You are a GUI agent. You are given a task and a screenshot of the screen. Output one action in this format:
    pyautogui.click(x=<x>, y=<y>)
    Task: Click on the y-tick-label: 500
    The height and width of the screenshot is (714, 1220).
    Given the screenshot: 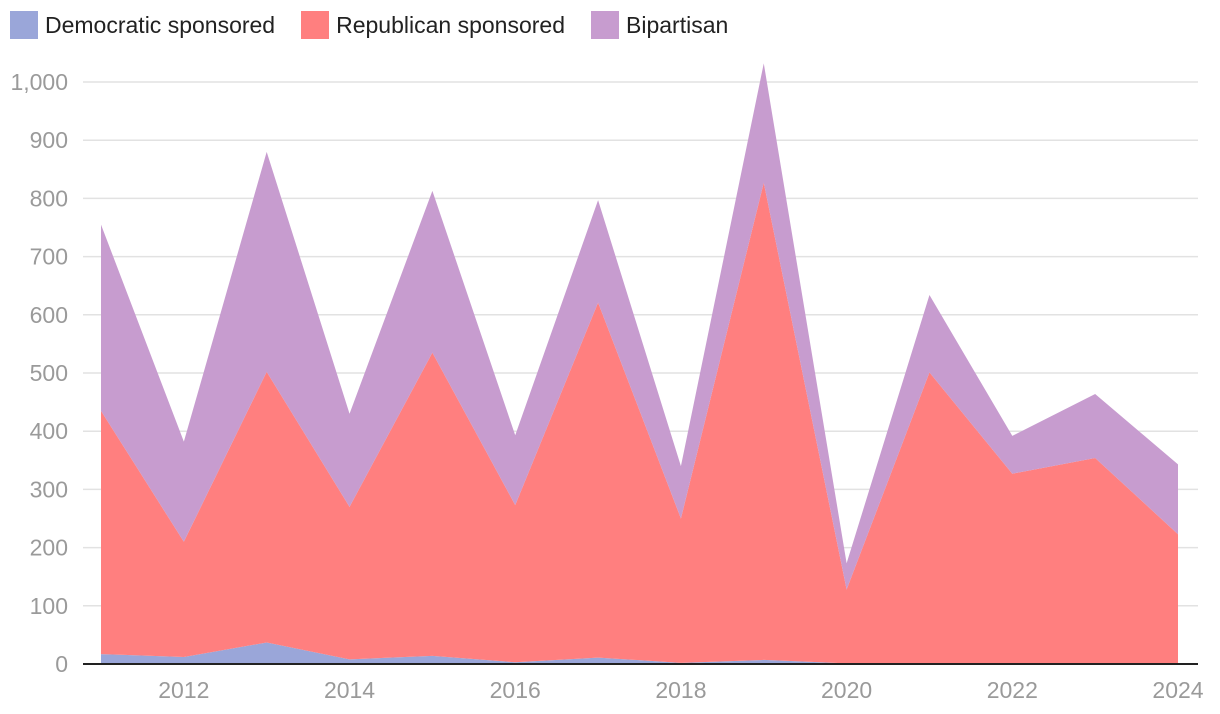 What is the action you would take?
    pyautogui.click(x=49, y=373)
    